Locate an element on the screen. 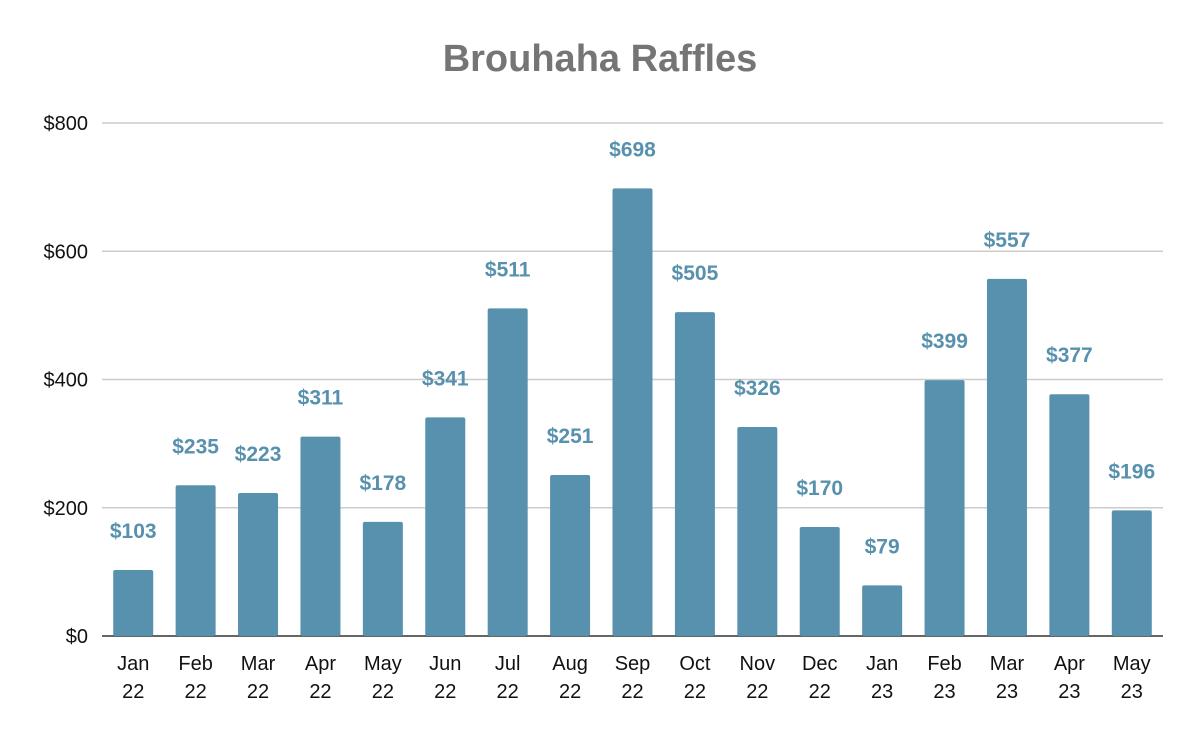 Image resolution: width=1200 pixels, height=742 pixels. x-tick-label-month: Jul is located at coordinates (508, 664).